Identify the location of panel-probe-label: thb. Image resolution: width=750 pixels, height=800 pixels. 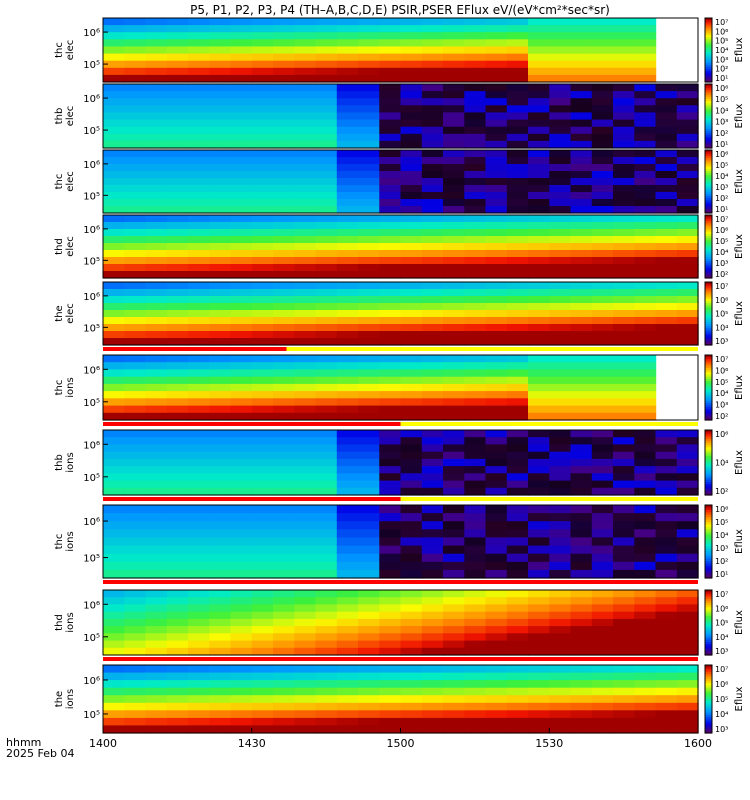
(59, 462).